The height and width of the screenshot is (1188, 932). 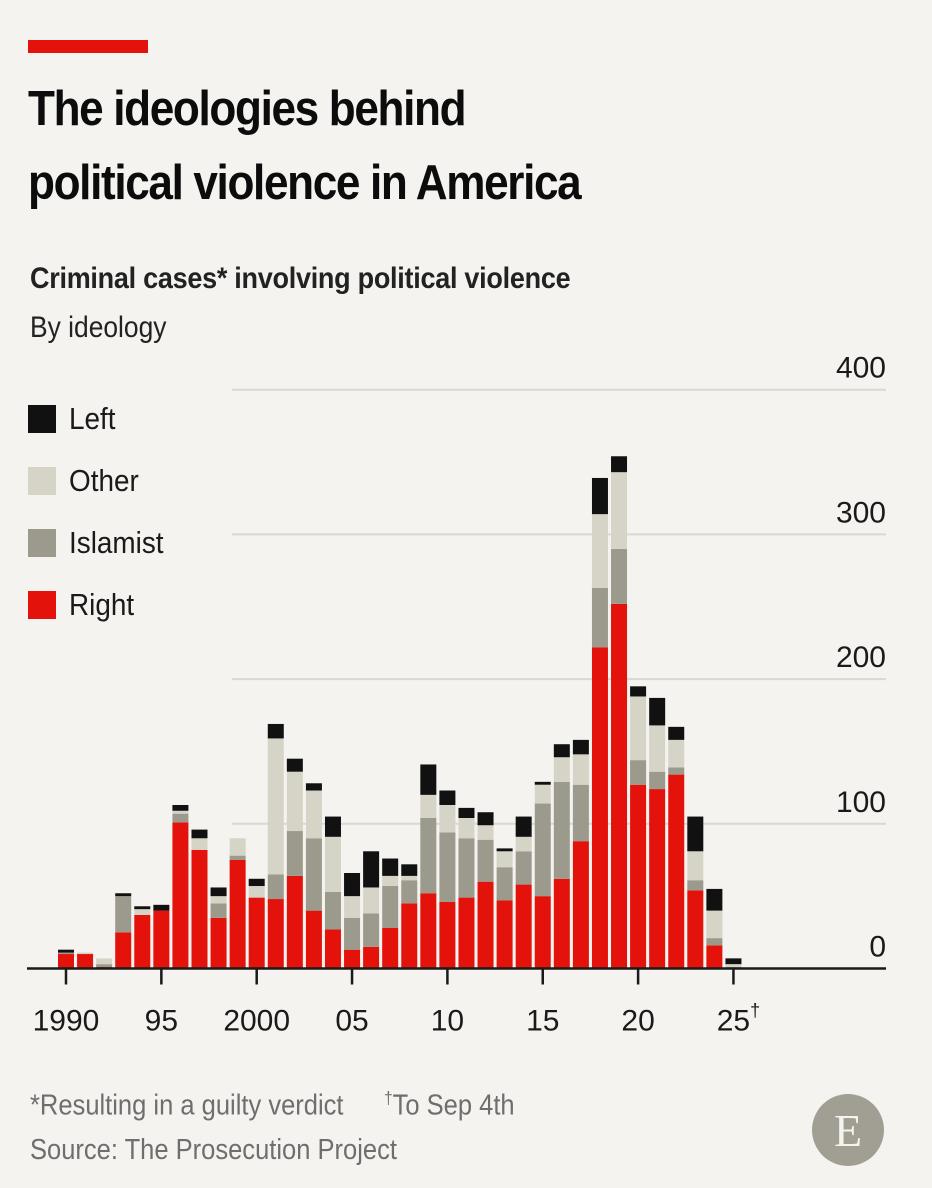 I want to click on bar-other-2009, so click(x=428, y=806).